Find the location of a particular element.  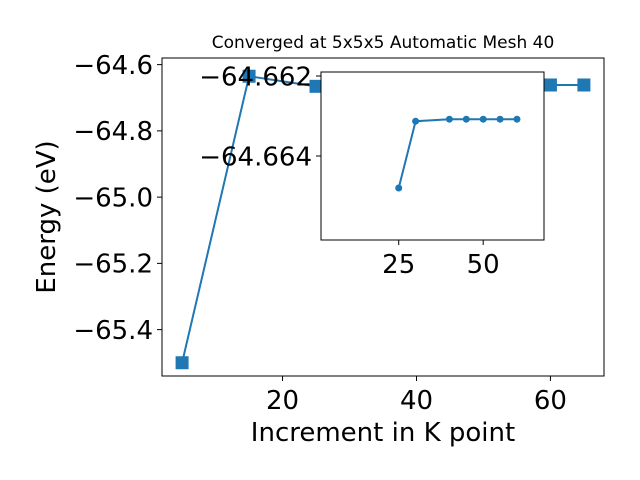

main-x-tick-label: 60 is located at coordinates (550, 401).